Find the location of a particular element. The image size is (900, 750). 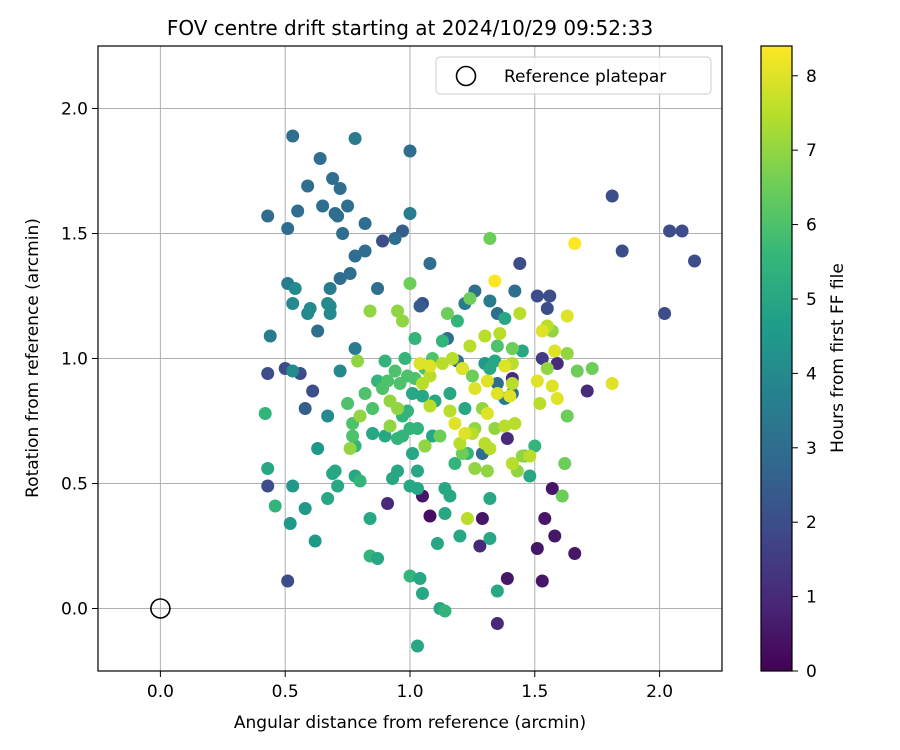

y-axis-label: Rotation from reference (arcmin) is located at coordinates (33, 358).